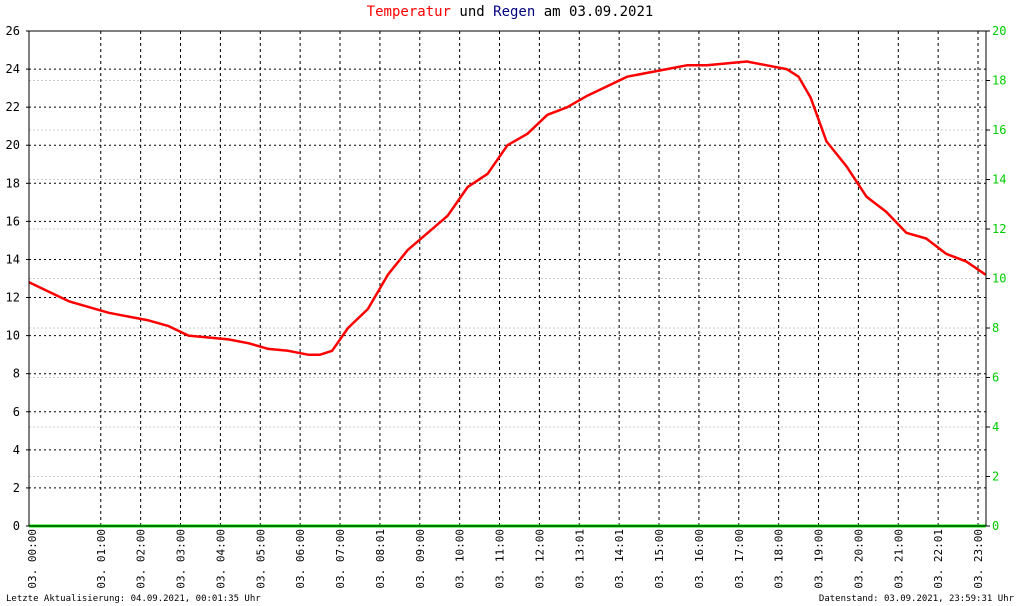  What do you see at coordinates (16, 450) in the screenshot?
I see `left-tick-label: 4` at bounding box center [16, 450].